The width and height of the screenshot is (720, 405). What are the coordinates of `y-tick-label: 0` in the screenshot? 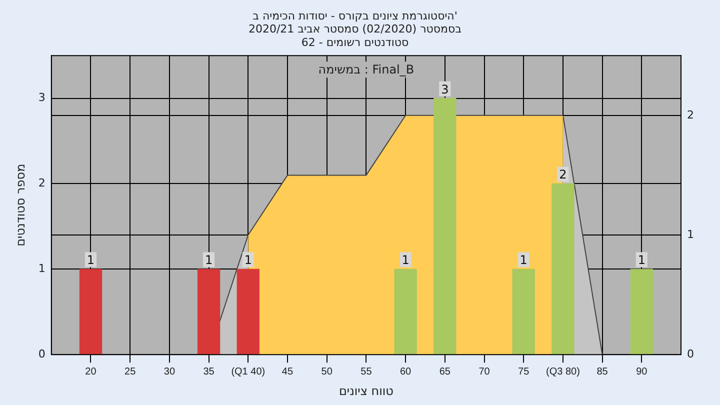 It's located at (42, 353).